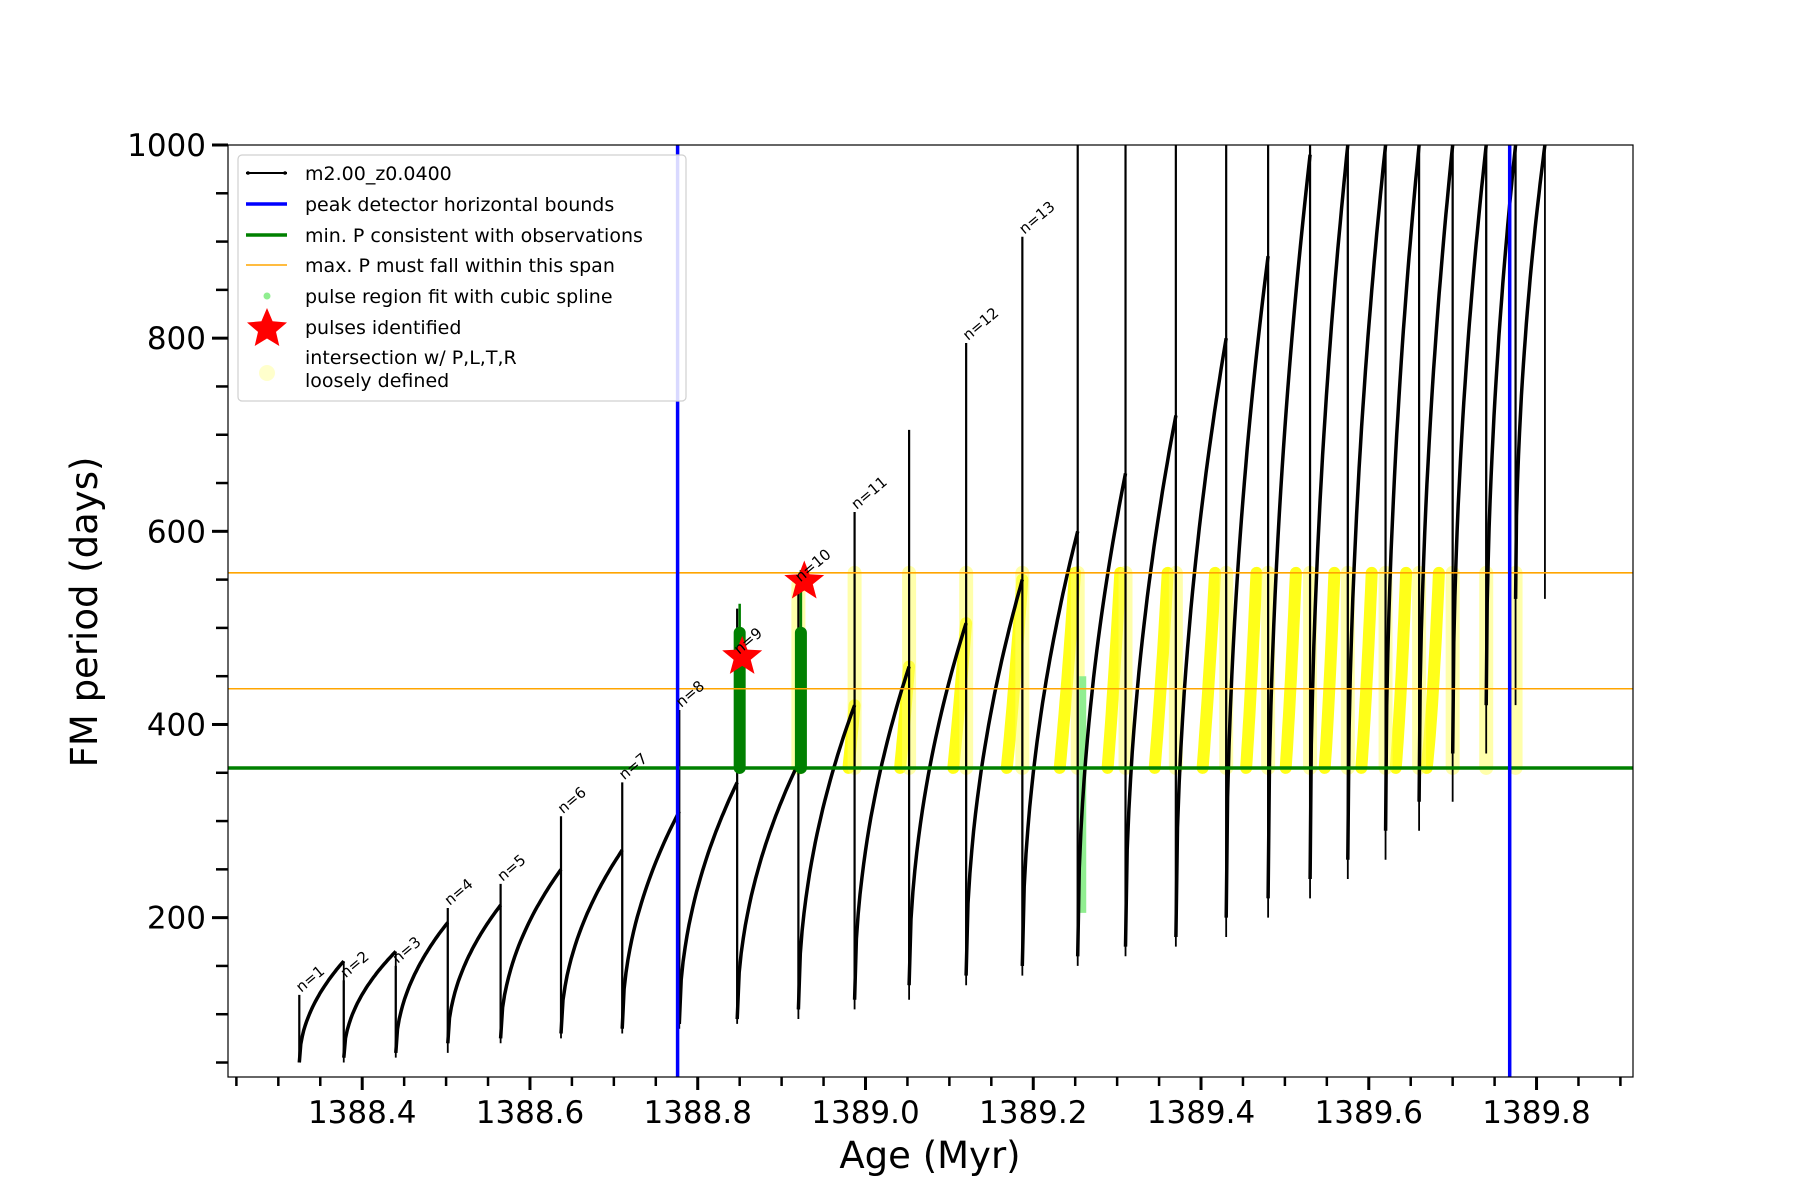 This screenshot has width=1800, height=1200. What do you see at coordinates (267, 373) in the screenshot?
I see `legend-swatch-intersection` at bounding box center [267, 373].